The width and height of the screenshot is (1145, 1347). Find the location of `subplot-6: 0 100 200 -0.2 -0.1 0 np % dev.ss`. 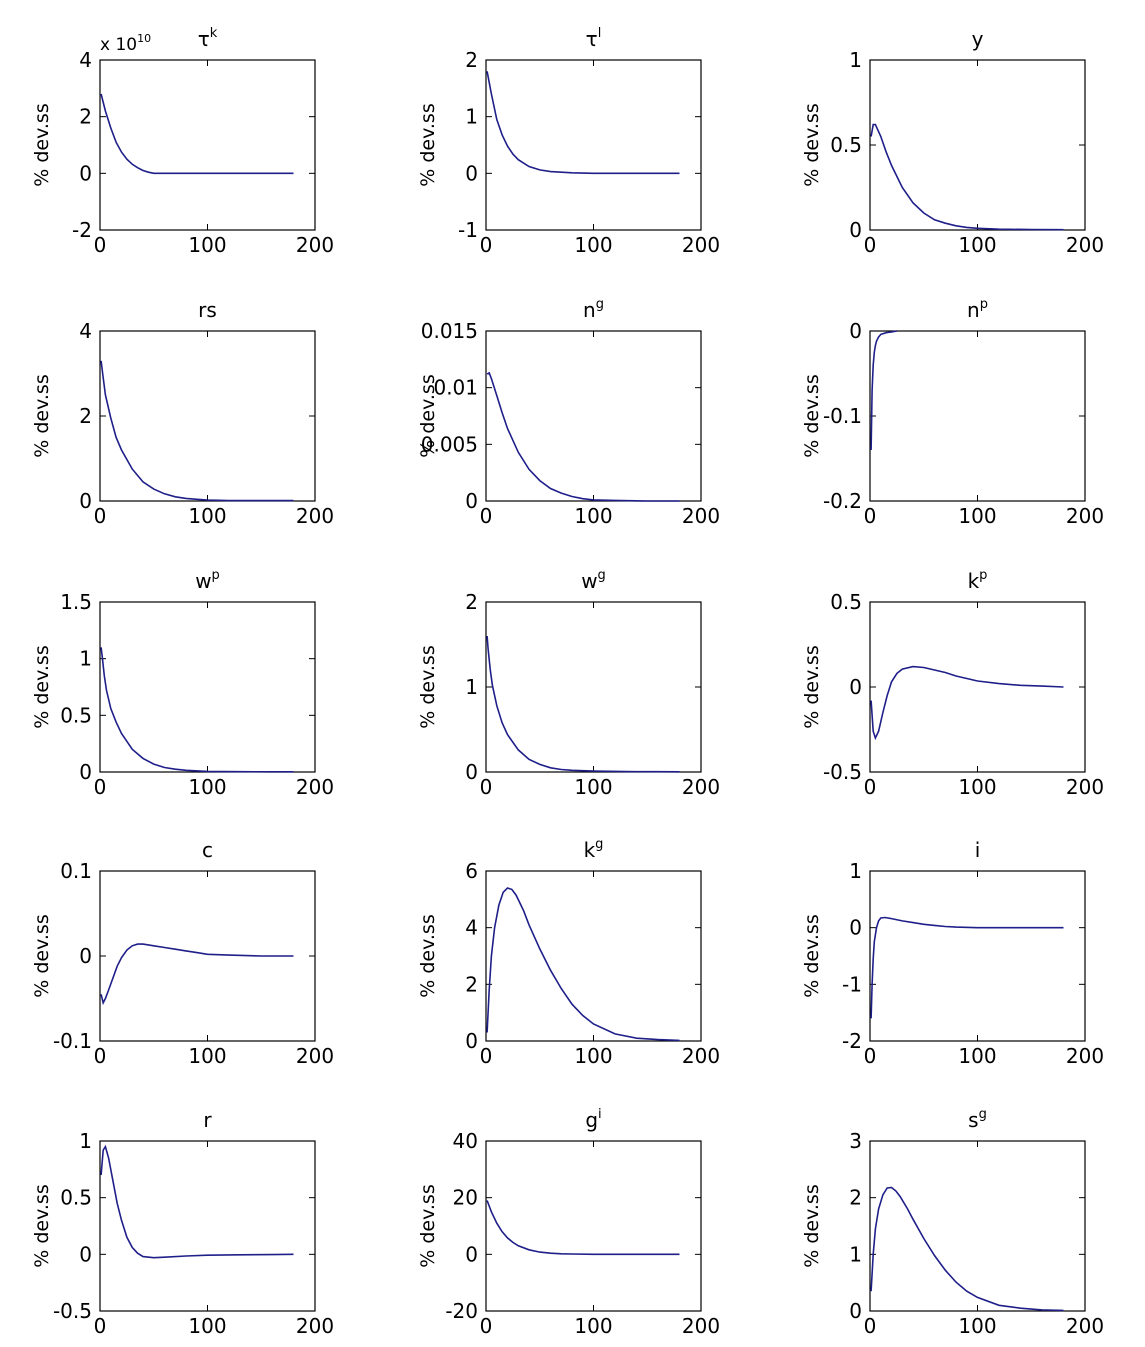

subplot-6: 0 100 200 -0.2 -0.1 0 np % dev.ss is located at coordinates (952, 412).